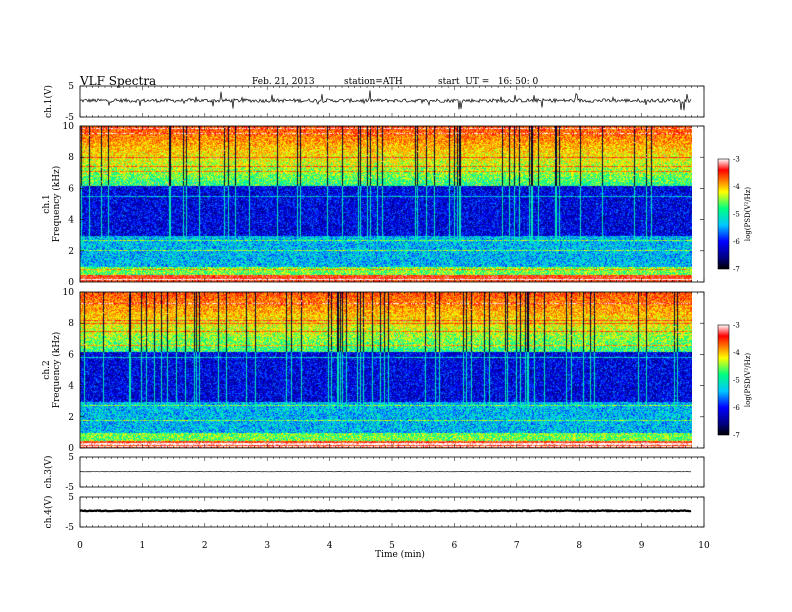 This screenshot has width=792, height=612. What do you see at coordinates (517, 546) in the screenshot?
I see `x-tick-label: 7` at bounding box center [517, 546].